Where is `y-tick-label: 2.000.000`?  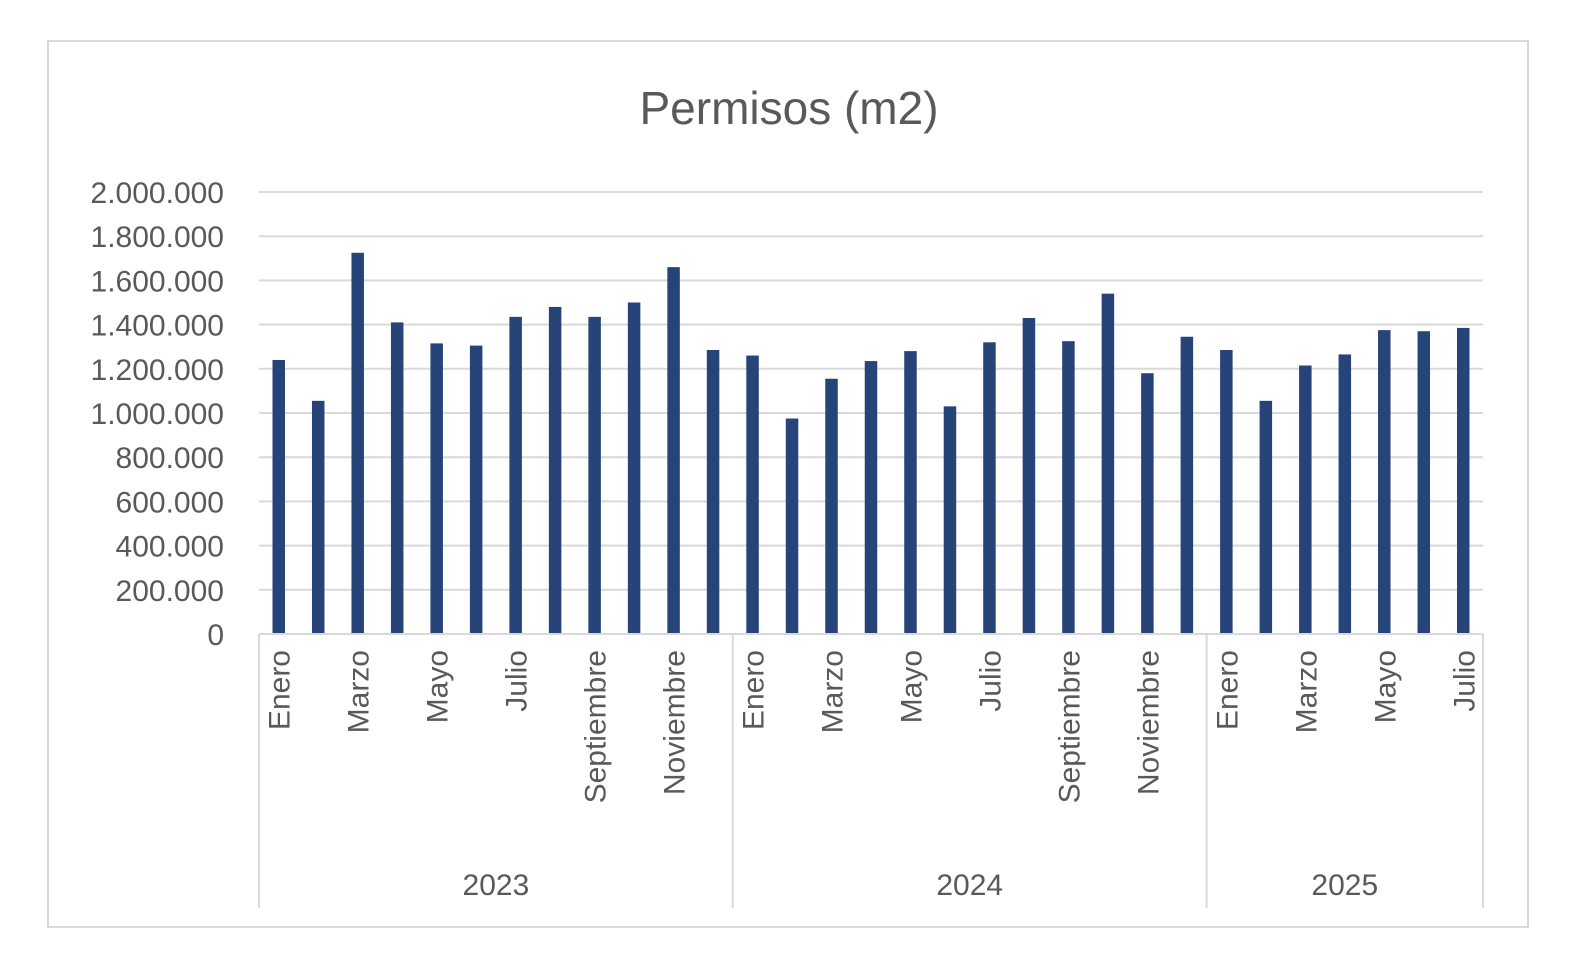 y-tick-label: 2.000.000 is located at coordinates (157, 193).